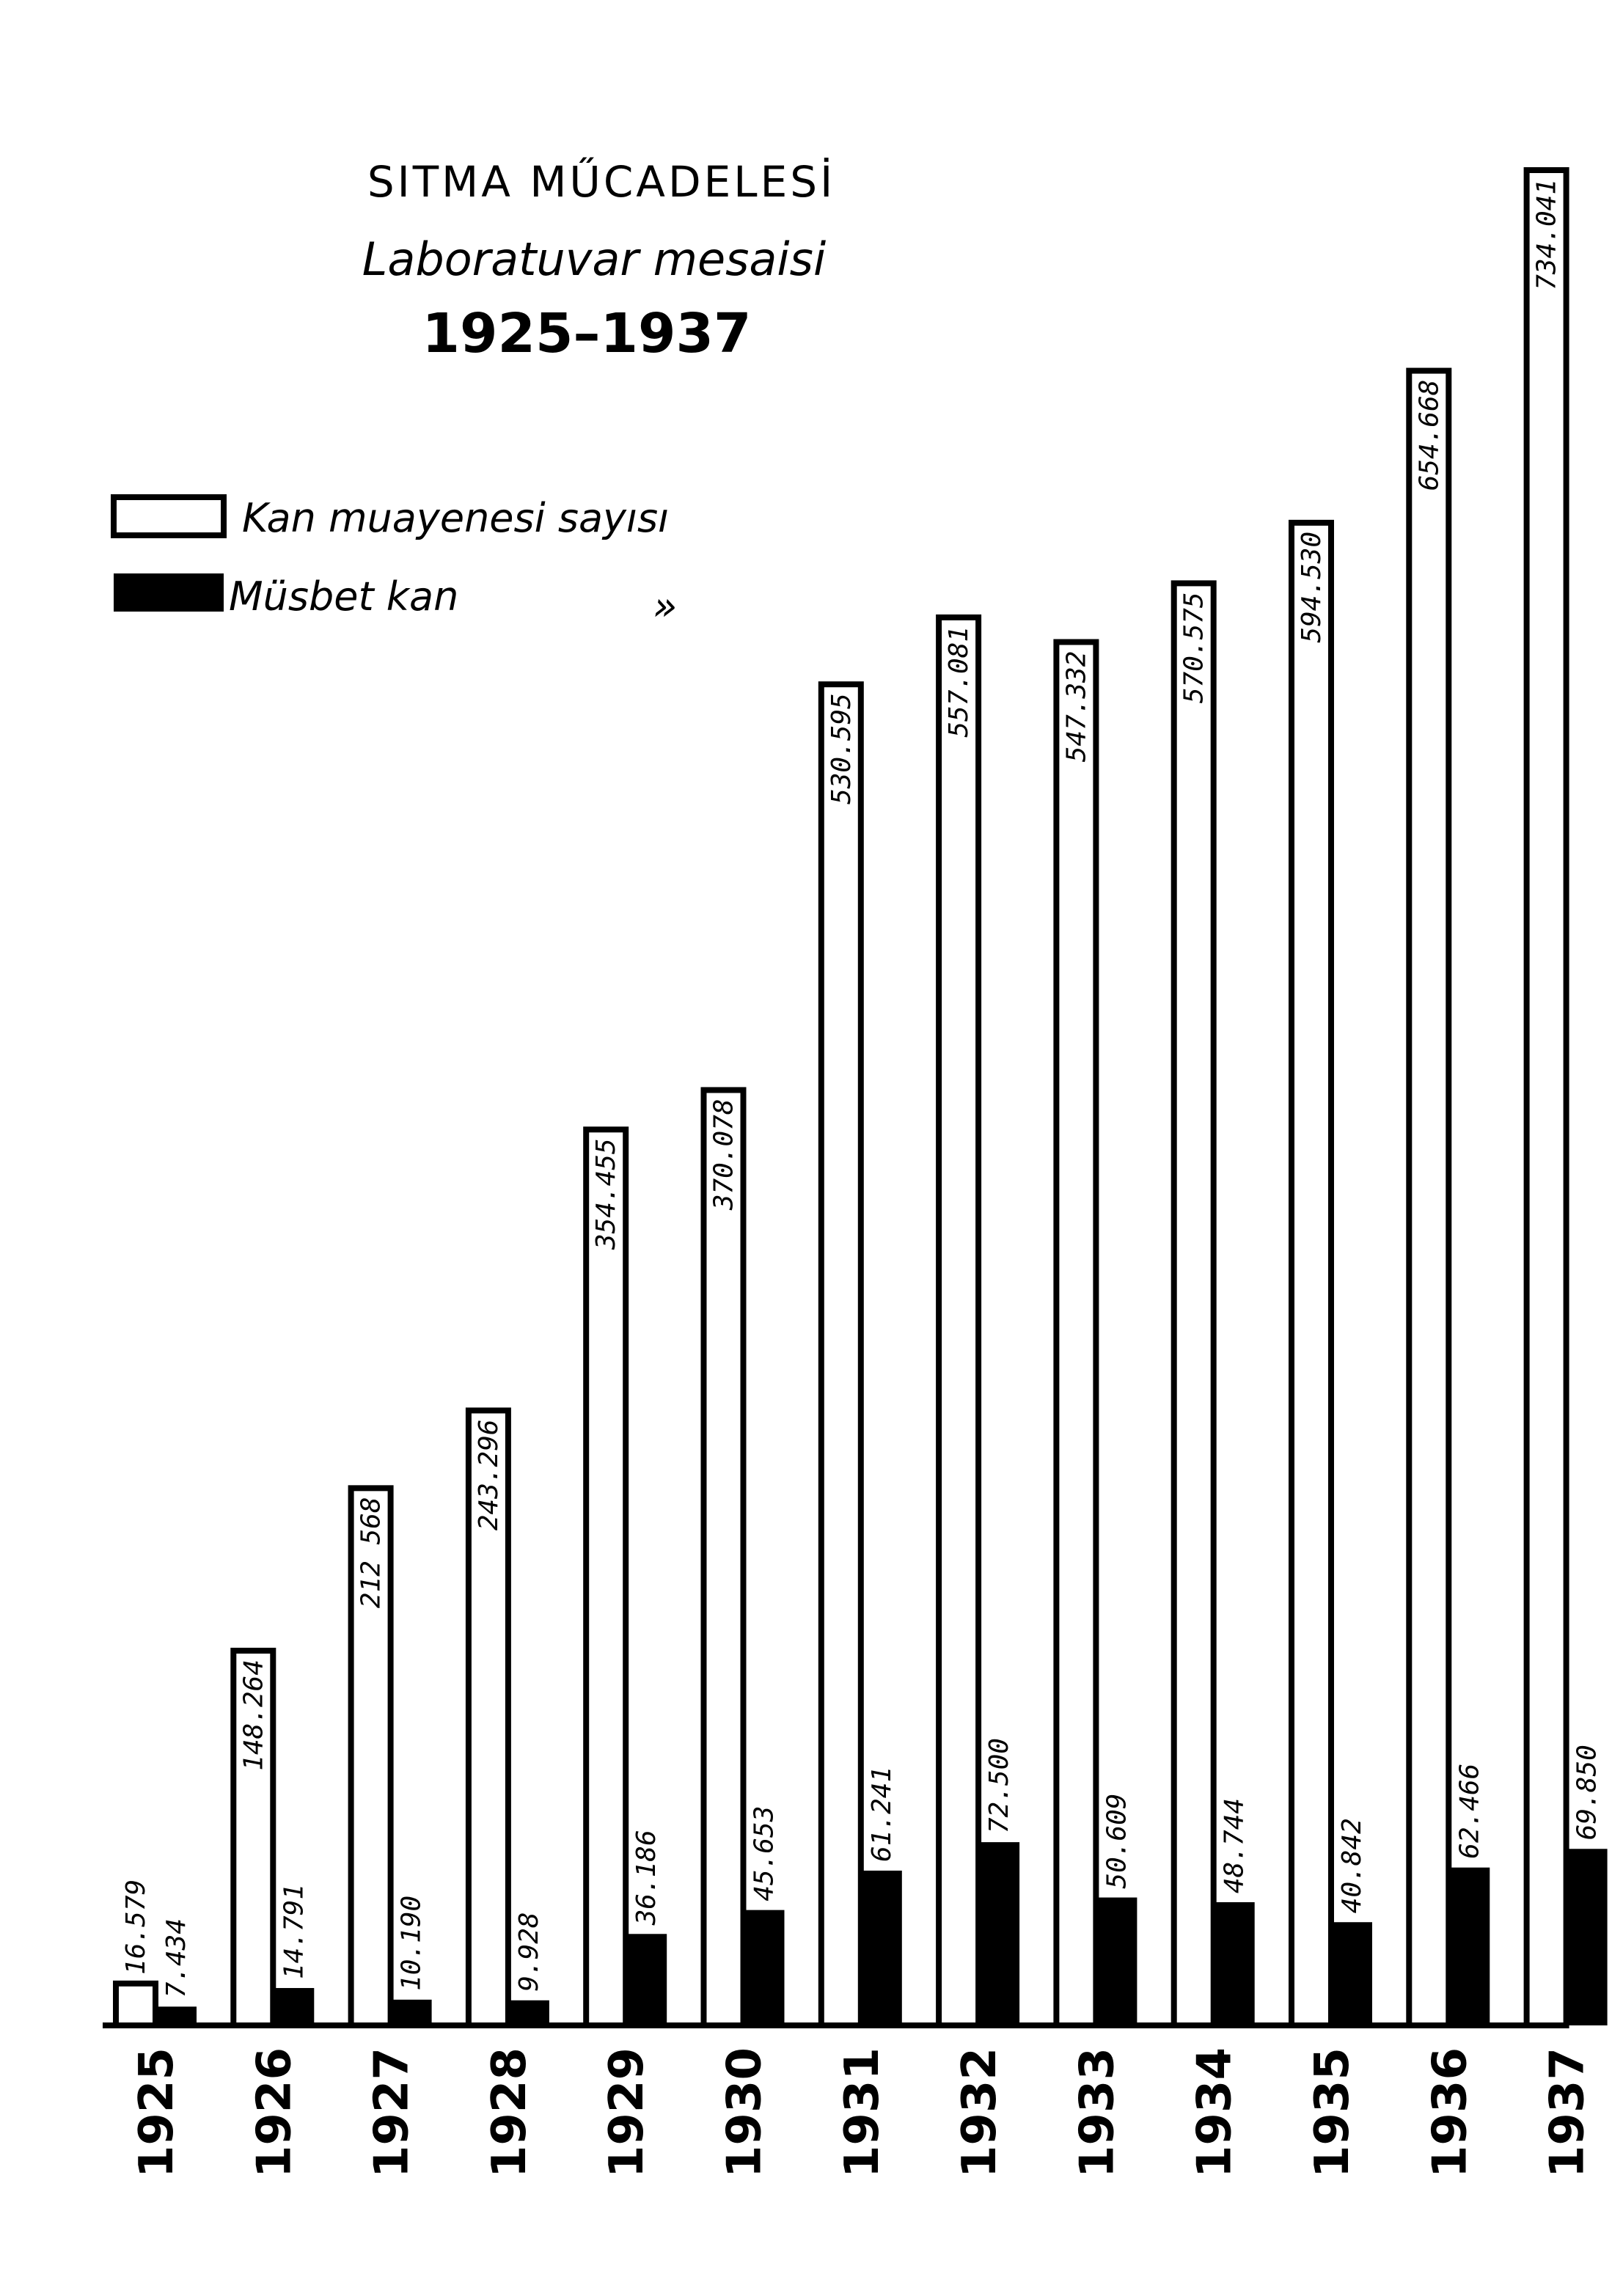 The image size is (1623, 2296). Describe the element at coordinates (842, 748) in the screenshot. I see `bar-label-kan-1931: 530.595` at that location.